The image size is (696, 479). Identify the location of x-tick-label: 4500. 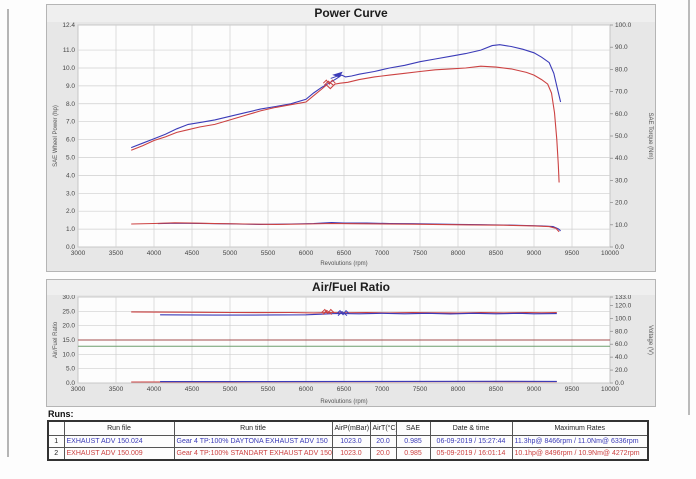
(192, 253).